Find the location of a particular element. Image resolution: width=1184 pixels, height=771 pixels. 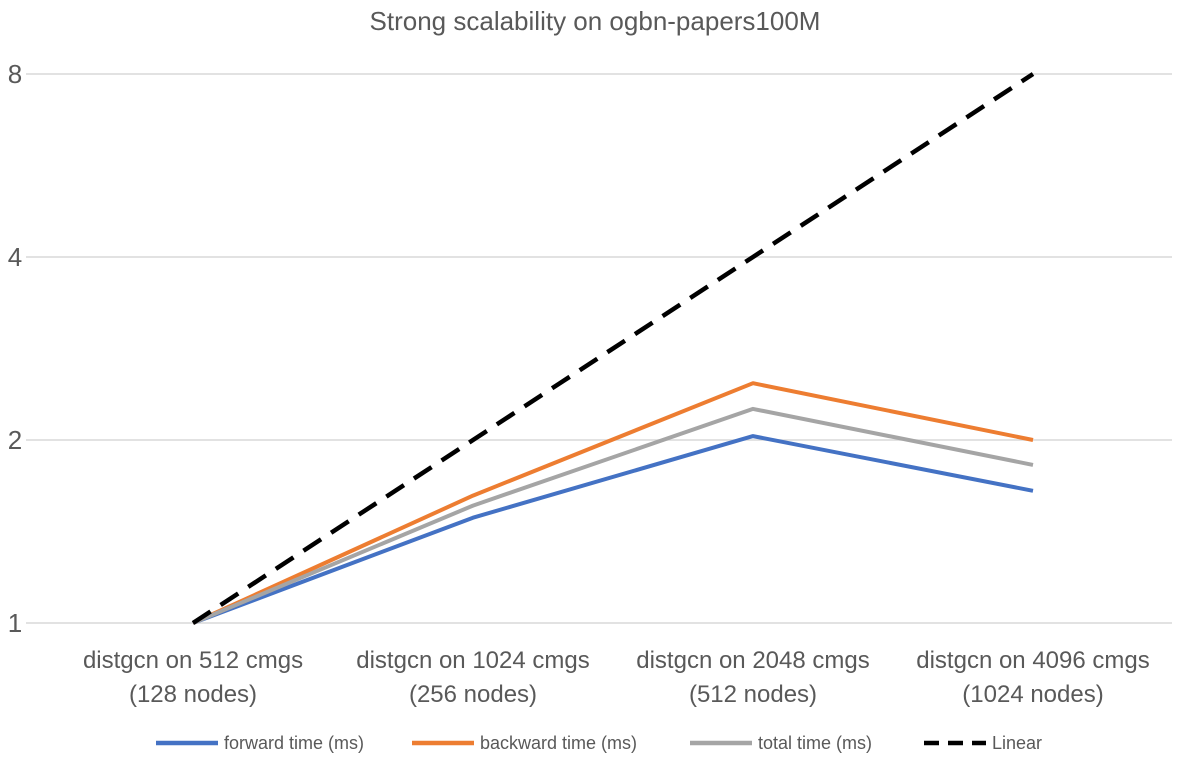

legend-label: backward time (ms) is located at coordinates (558, 743).